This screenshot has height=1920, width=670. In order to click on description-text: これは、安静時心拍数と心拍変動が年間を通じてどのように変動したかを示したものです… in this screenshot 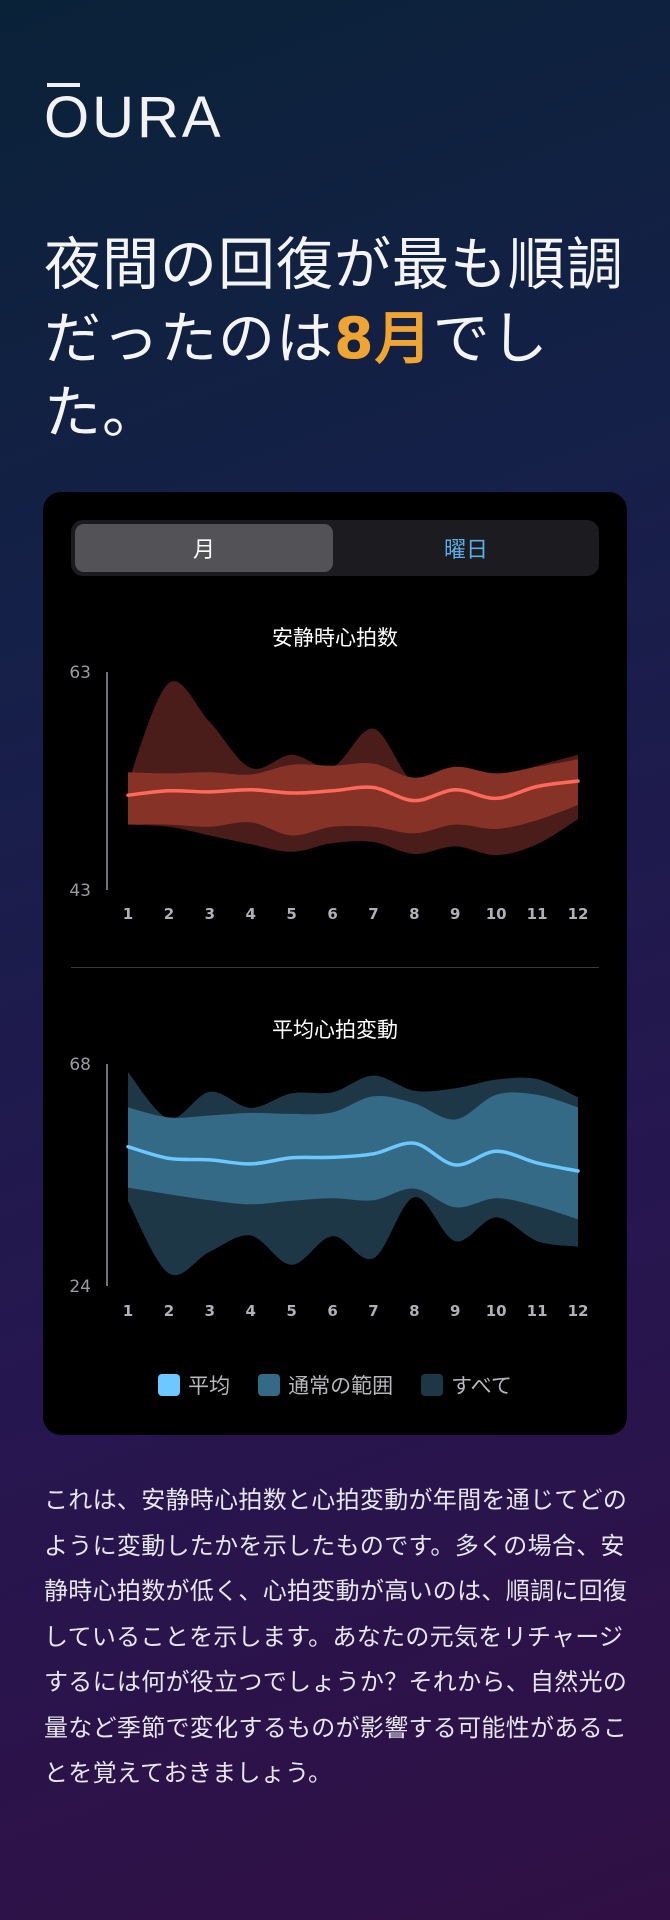, I will do `click(336, 1636)`.